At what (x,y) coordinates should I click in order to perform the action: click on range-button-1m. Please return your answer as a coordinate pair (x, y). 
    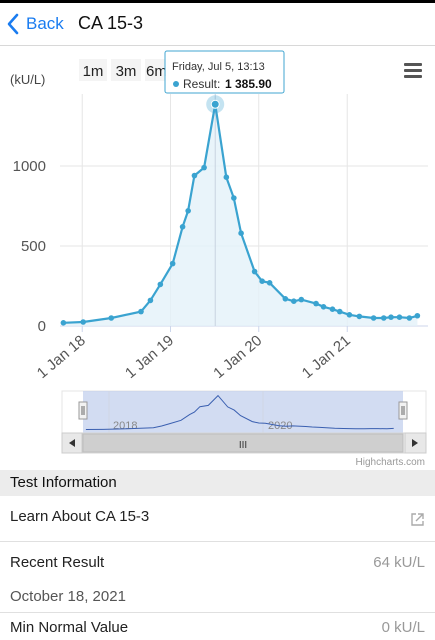
    Looking at the image, I should click on (93, 70).